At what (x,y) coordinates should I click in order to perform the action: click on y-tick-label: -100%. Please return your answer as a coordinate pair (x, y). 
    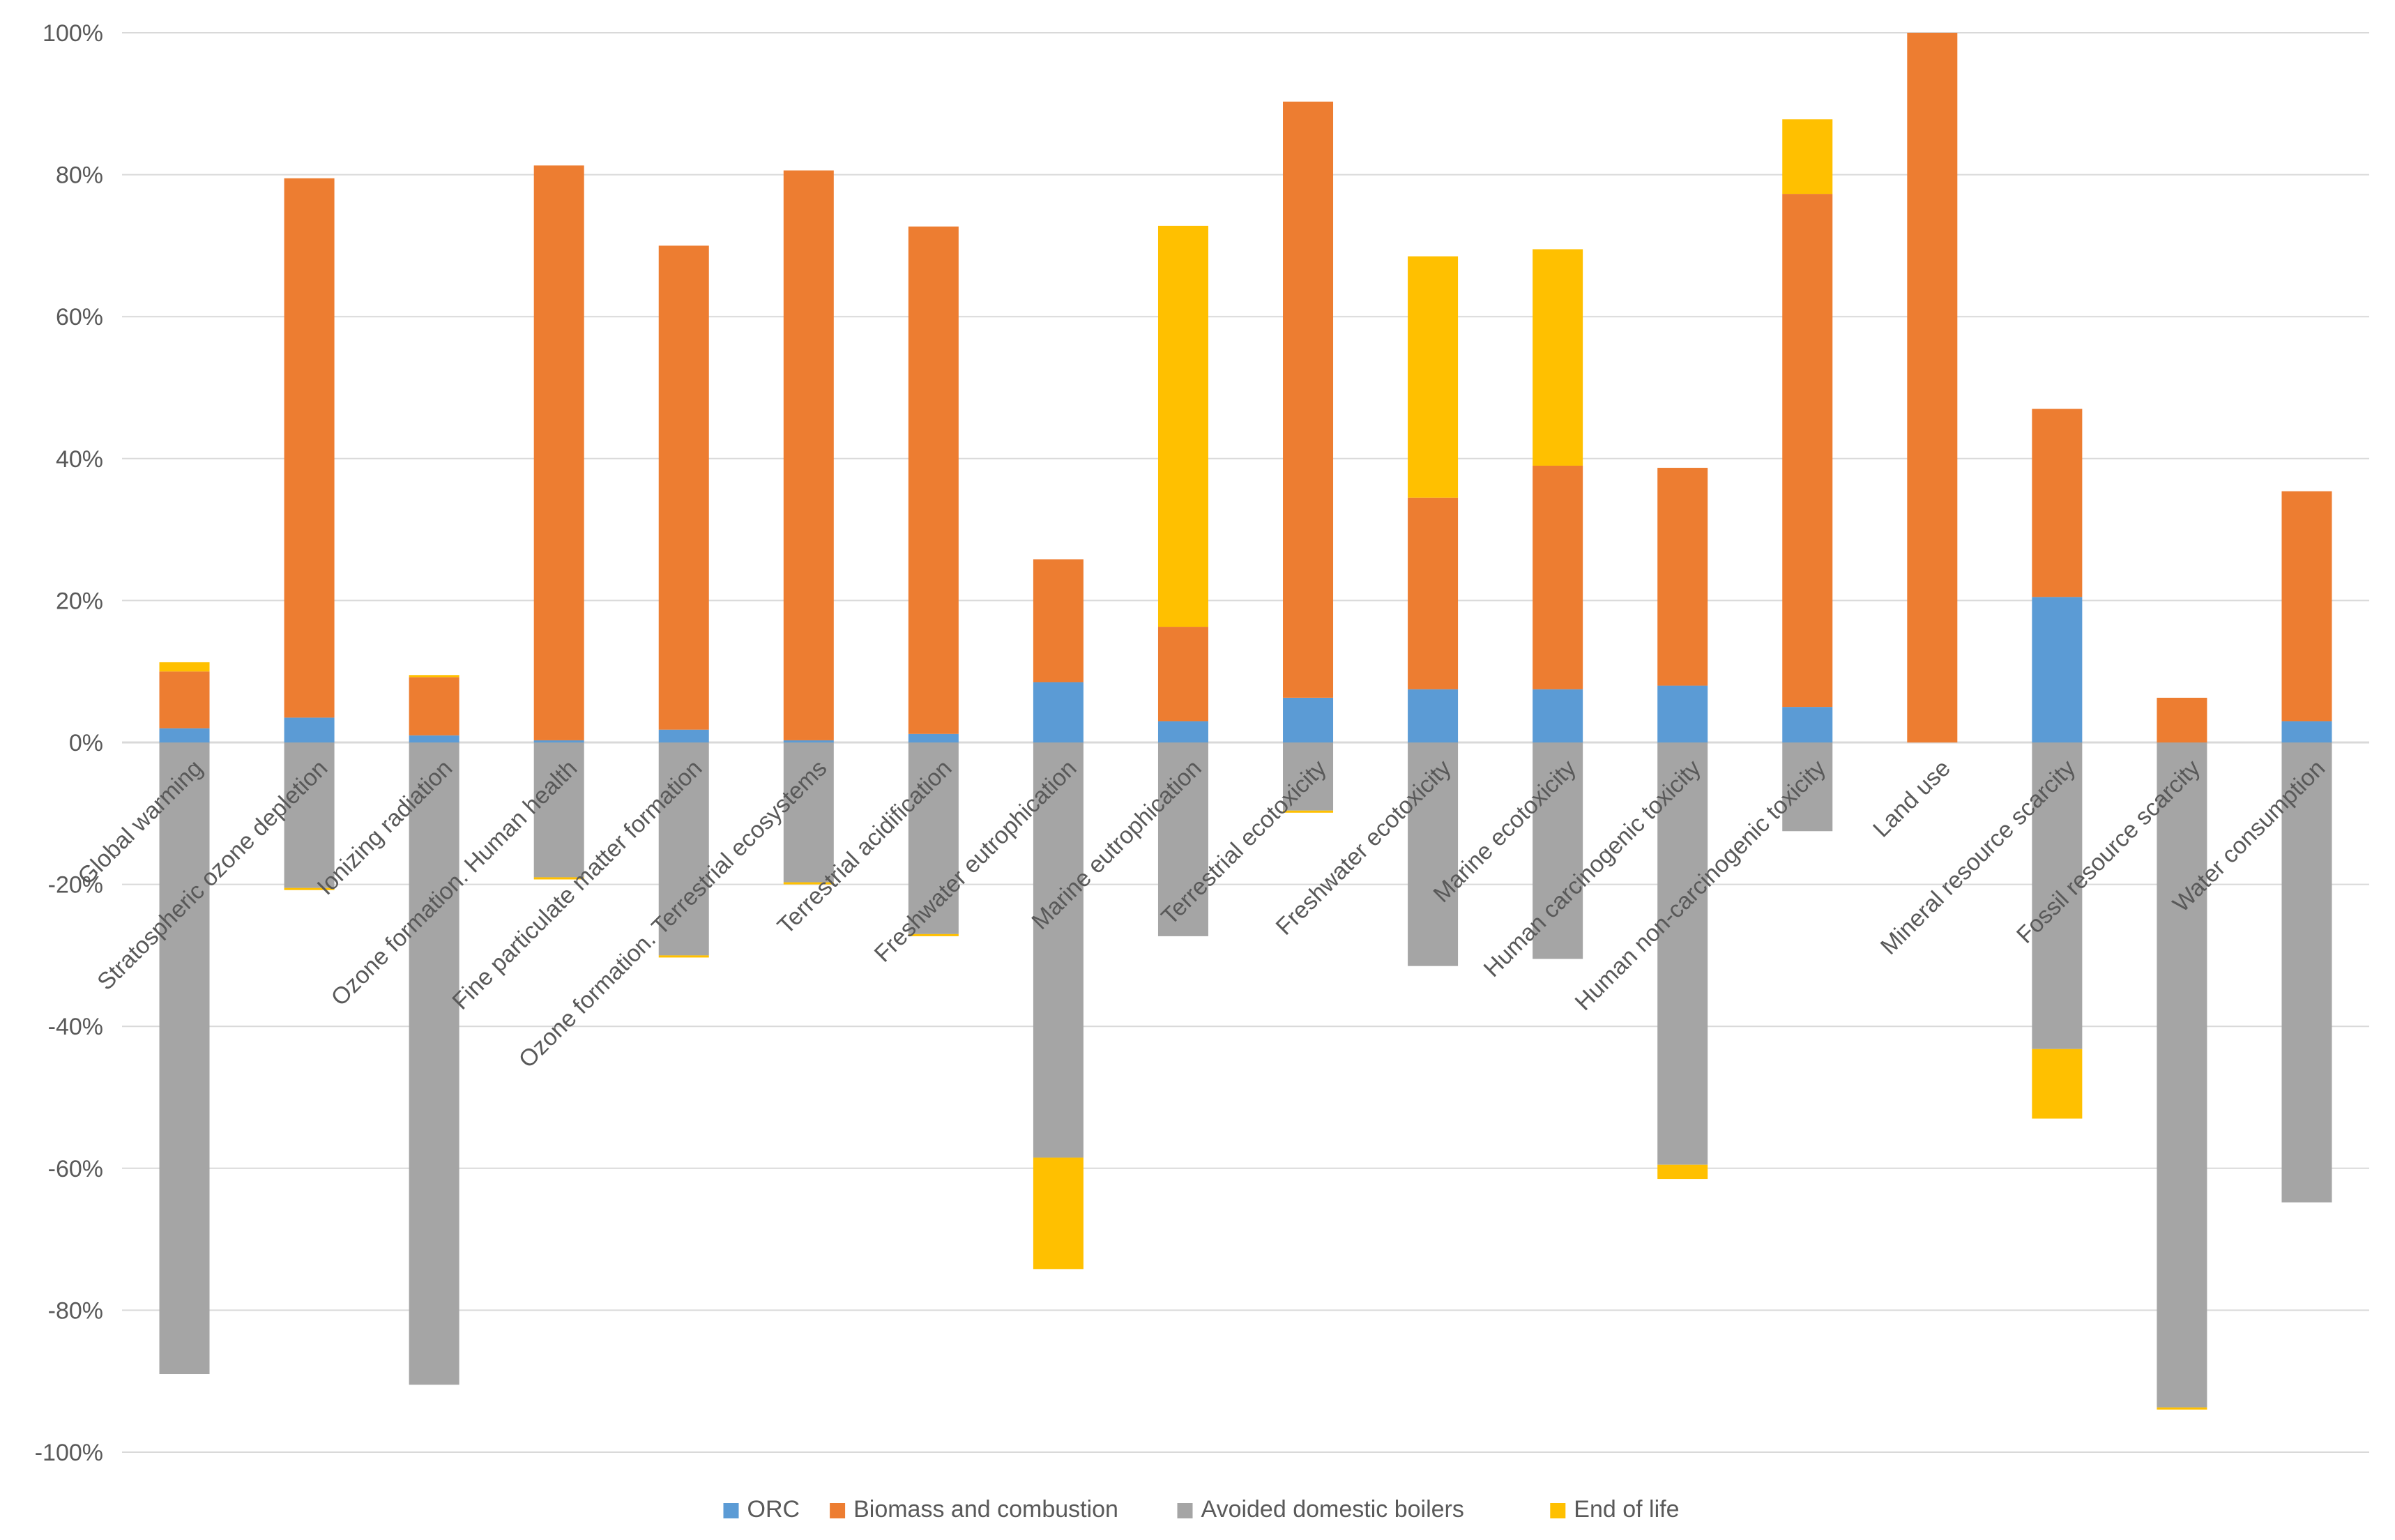
    Looking at the image, I should click on (69, 1453).